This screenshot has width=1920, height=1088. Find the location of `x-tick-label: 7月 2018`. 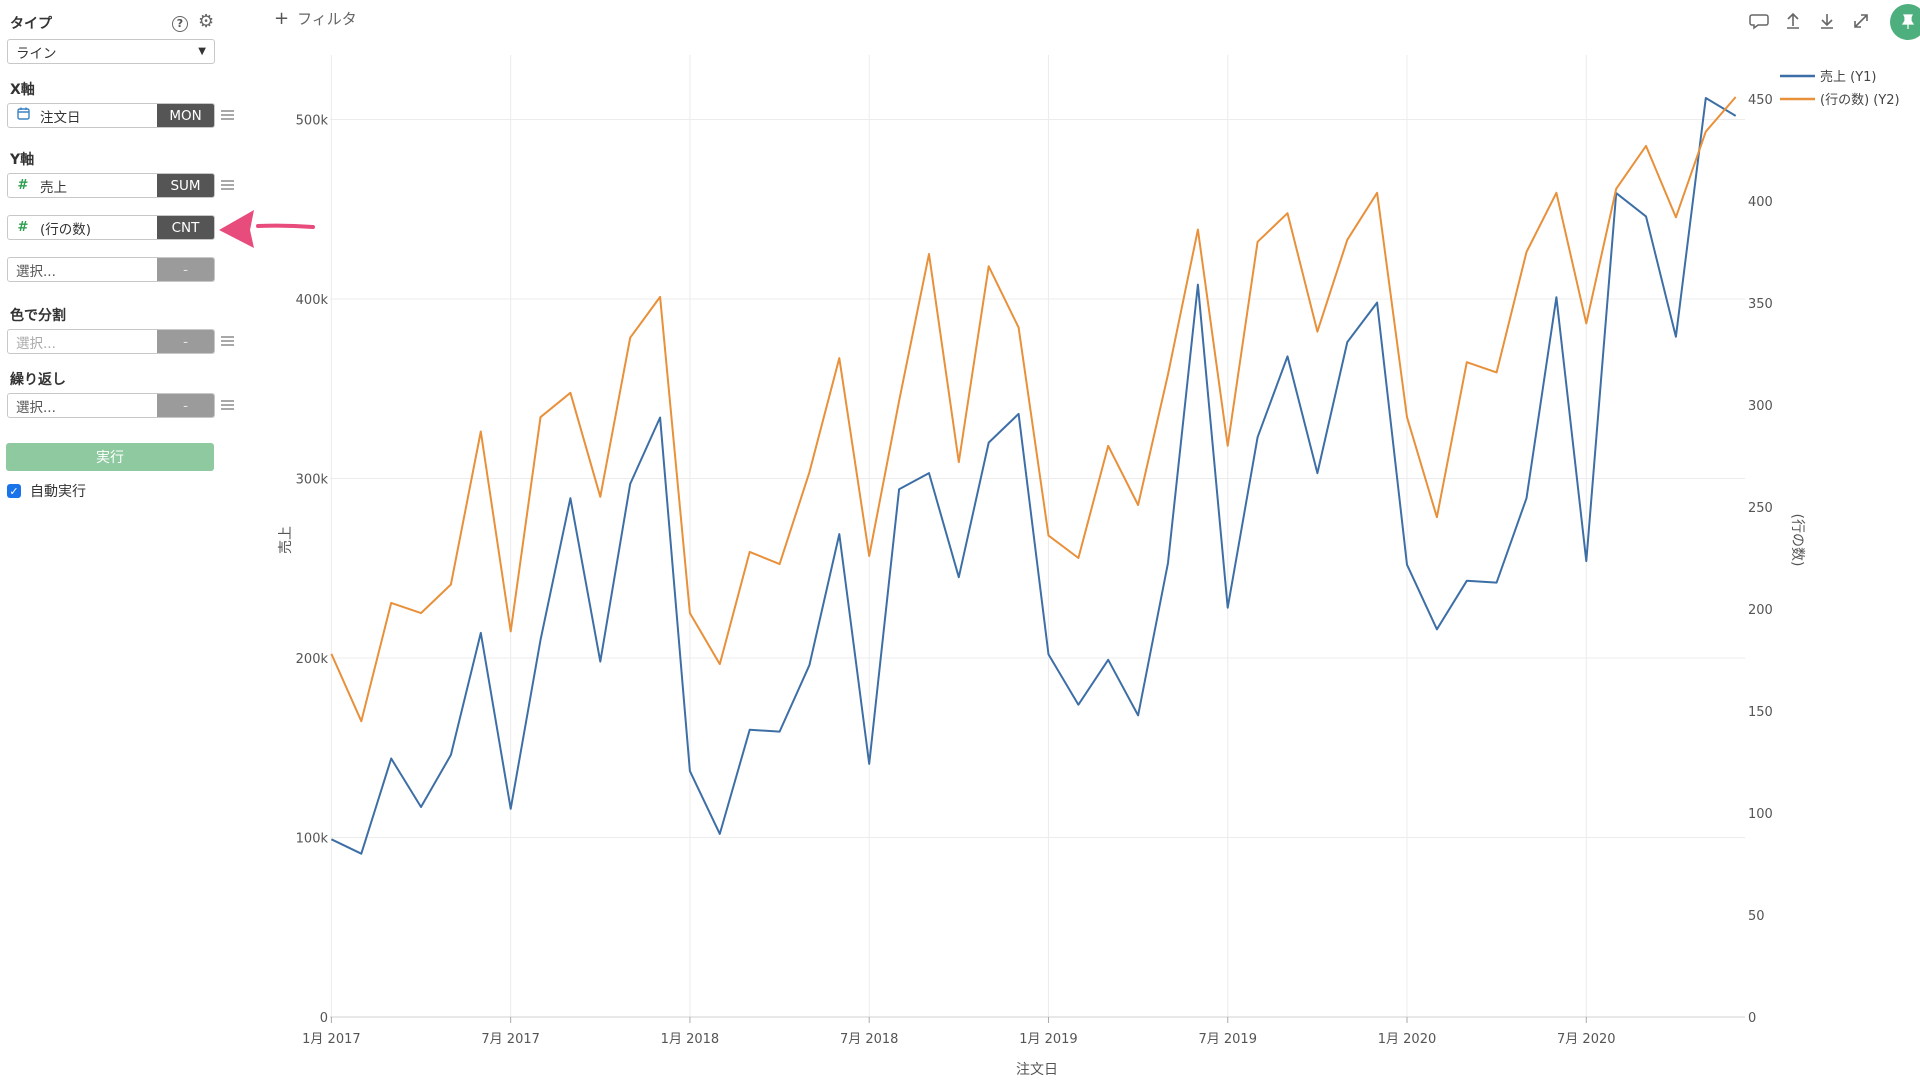

x-tick-label: 7月 2018 is located at coordinates (869, 1039).